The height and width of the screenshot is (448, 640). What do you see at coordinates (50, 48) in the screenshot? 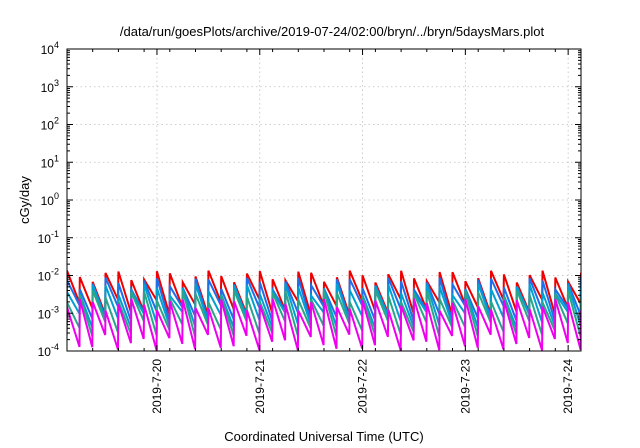
I see `y-tick-label: 10⁴` at bounding box center [50, 48].